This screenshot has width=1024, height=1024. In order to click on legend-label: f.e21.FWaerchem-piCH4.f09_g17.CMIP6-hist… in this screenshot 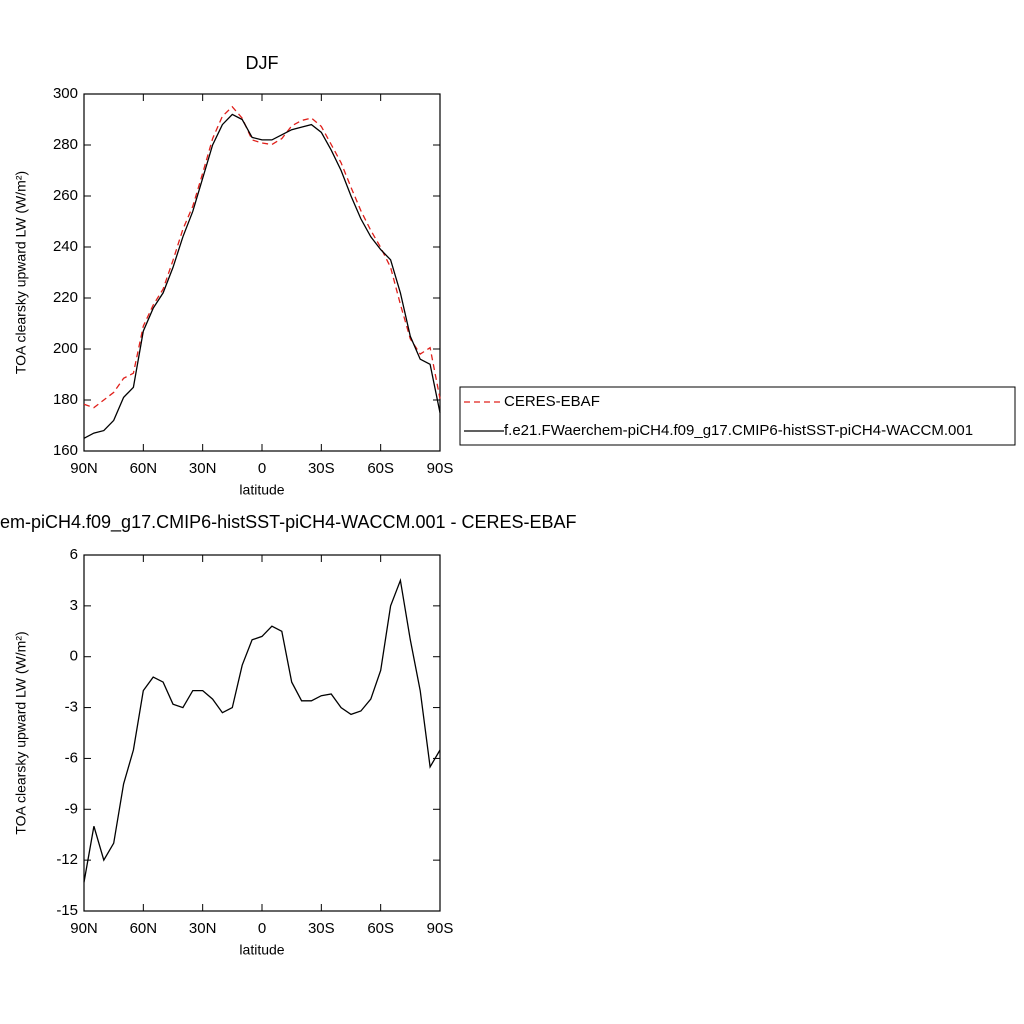, I will do `click(738, 430)`.